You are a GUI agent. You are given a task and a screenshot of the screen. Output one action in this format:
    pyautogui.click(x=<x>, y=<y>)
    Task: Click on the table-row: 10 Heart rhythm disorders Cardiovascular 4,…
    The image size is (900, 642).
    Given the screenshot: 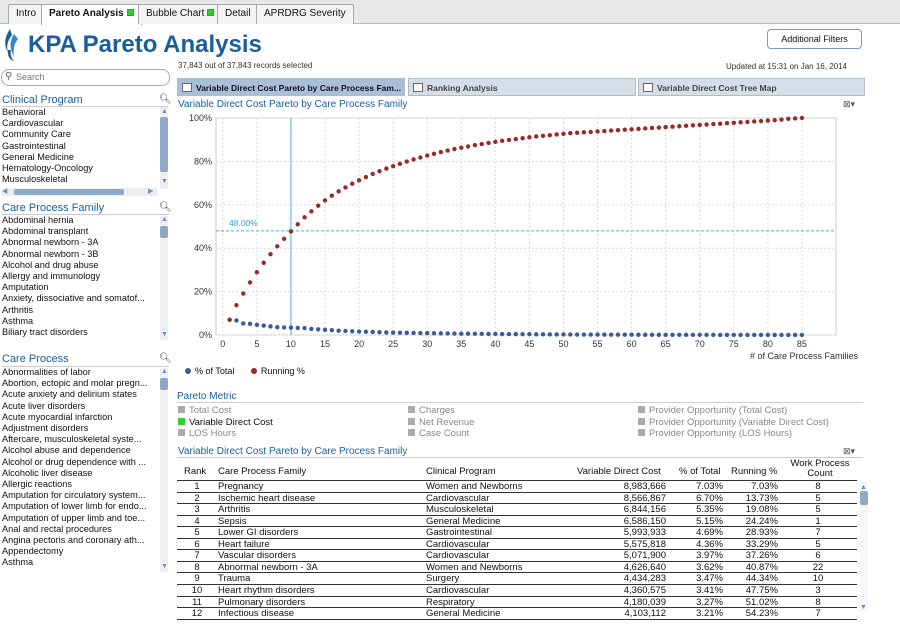 What is the action you would take?
    pyautogui.click(x=517, y=591)
    